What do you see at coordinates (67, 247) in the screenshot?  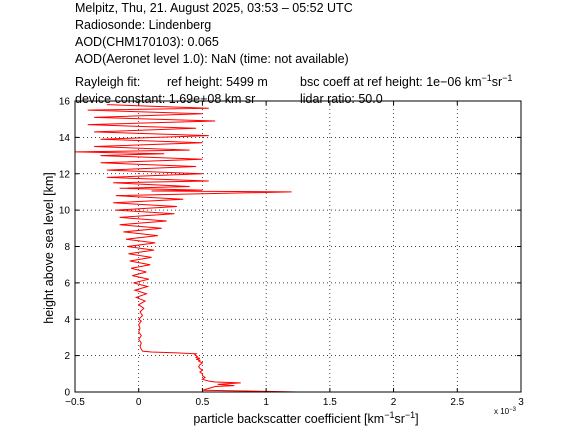 I see `y-tick-label: 8` at bounding box center [67, 247].